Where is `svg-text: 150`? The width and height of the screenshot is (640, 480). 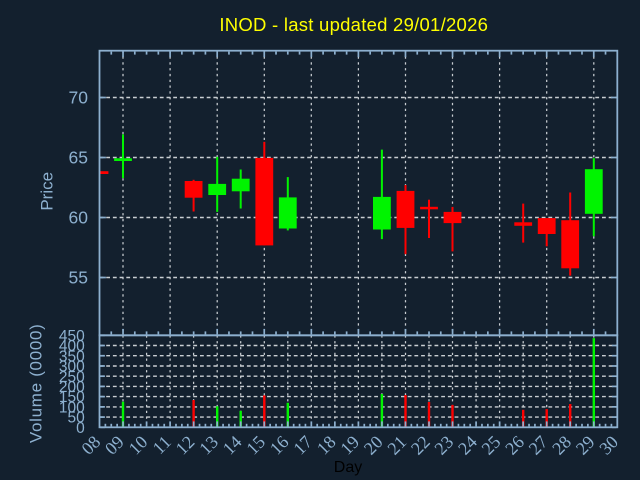 svg-text: 150 is located at coordinates (72, 397).